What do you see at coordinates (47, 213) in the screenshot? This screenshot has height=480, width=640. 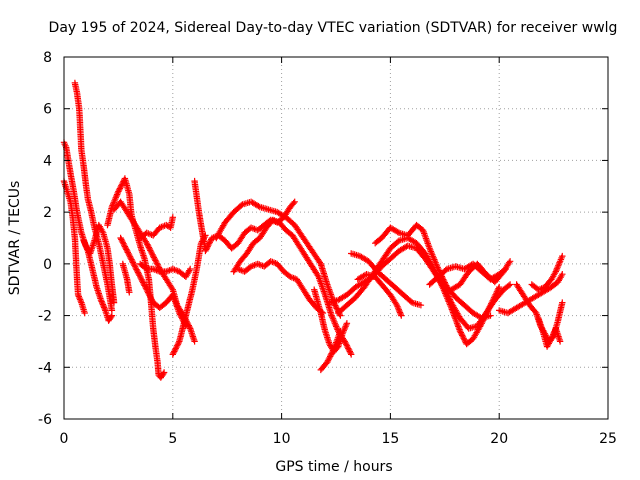 I see `y-tick-label: 2` at bounding box center [47, 213].